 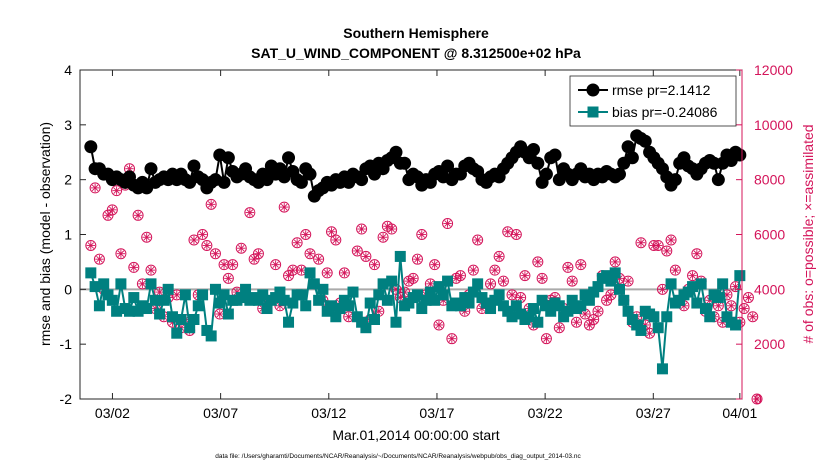 I want to click on y-left-tick-label: 0, so click(x=68, y=289).